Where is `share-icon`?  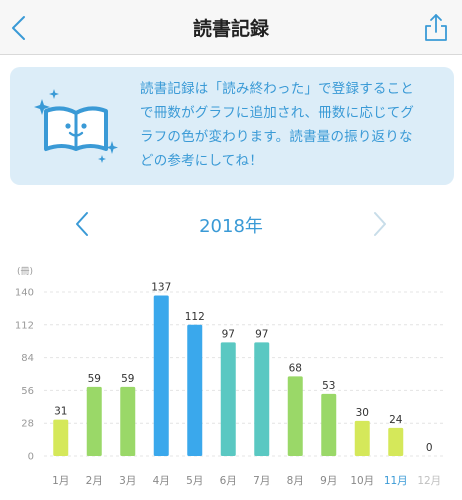
share-icon is located at coordinates (436, 27).